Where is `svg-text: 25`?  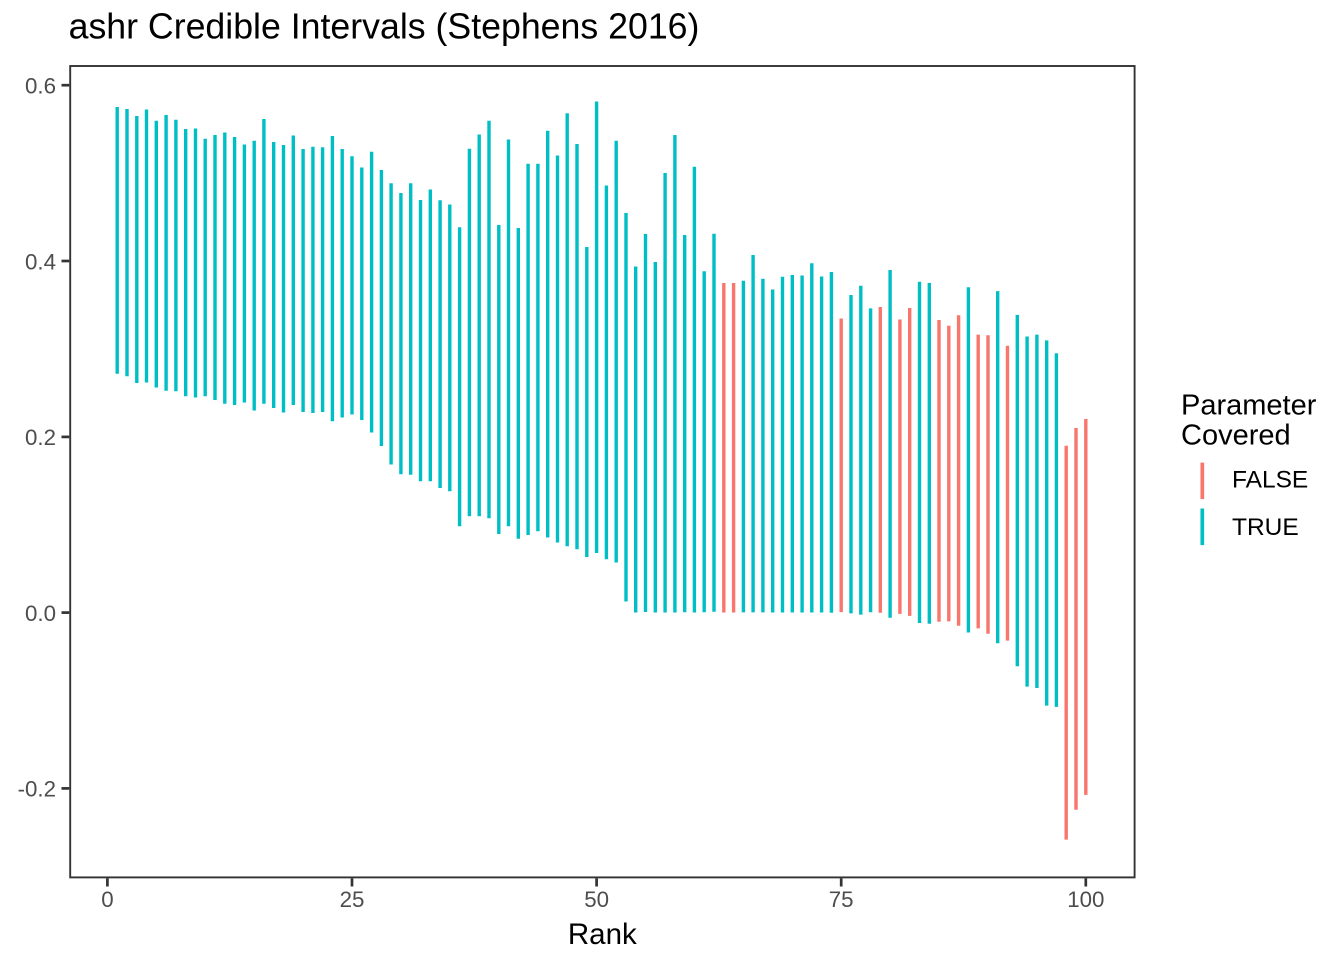 svg-text: 25 is located at coordinates (352, 899).